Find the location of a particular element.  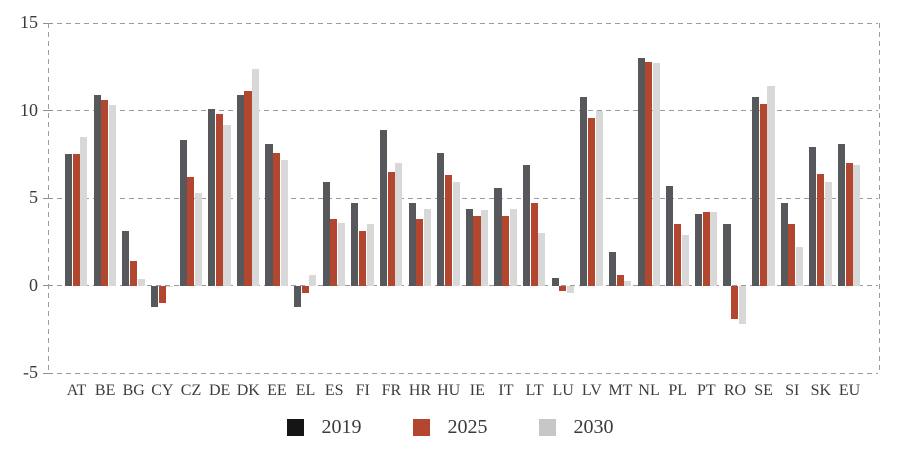

bar-group-EU is located at coordinates (849, 198).